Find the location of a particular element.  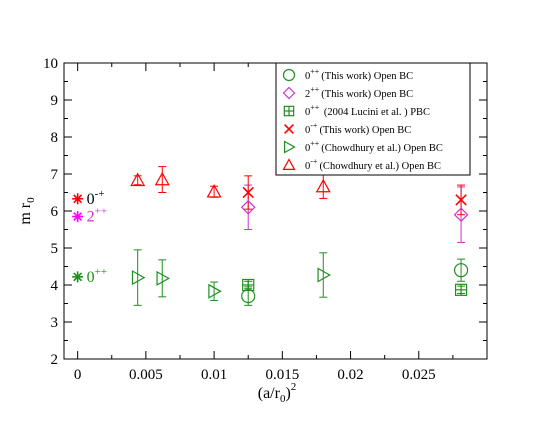

continuum-star-c2 is located at coordinates (78, 217).